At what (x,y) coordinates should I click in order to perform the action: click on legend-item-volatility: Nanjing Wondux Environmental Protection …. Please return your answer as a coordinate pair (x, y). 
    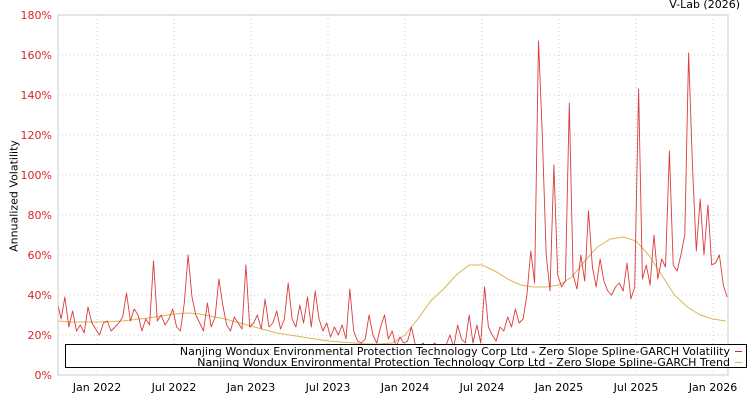
    Looking at the image, I should click on (461, 351).